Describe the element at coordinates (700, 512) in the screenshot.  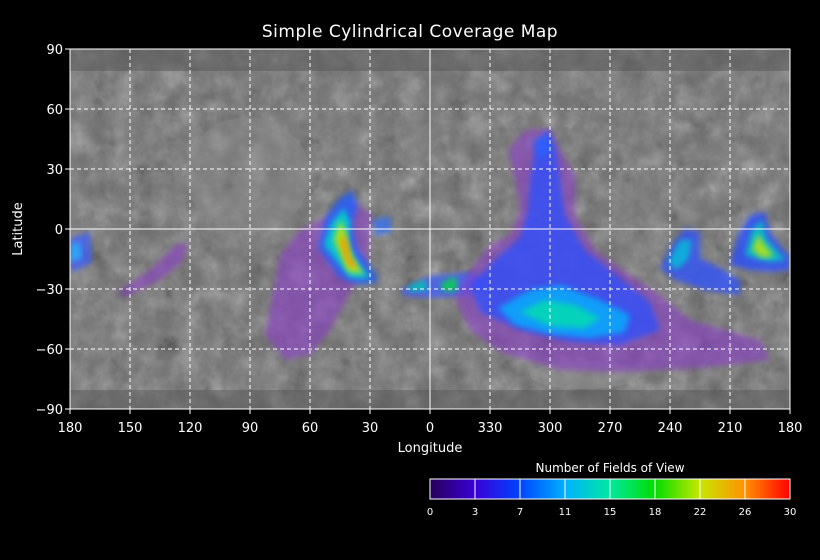
I see `colorbar-tick-label: 22` at that location.